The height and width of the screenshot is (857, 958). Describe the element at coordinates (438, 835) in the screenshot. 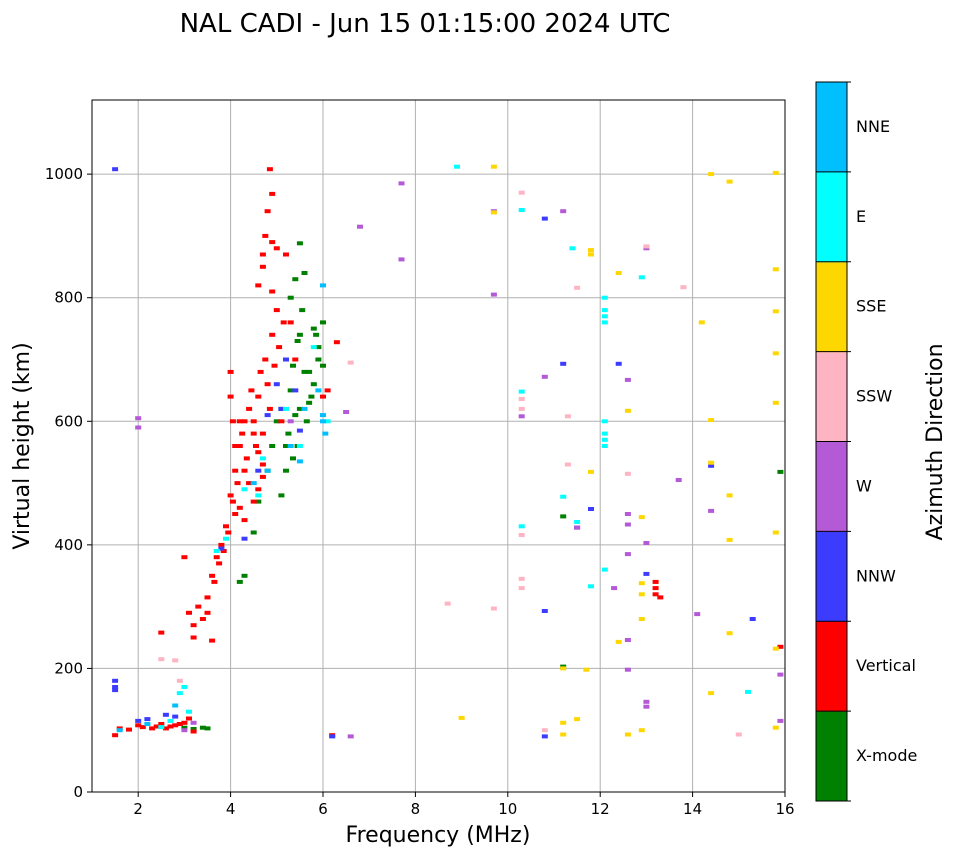

I see `x-axis-label: Frequency (MHz)` at that location.